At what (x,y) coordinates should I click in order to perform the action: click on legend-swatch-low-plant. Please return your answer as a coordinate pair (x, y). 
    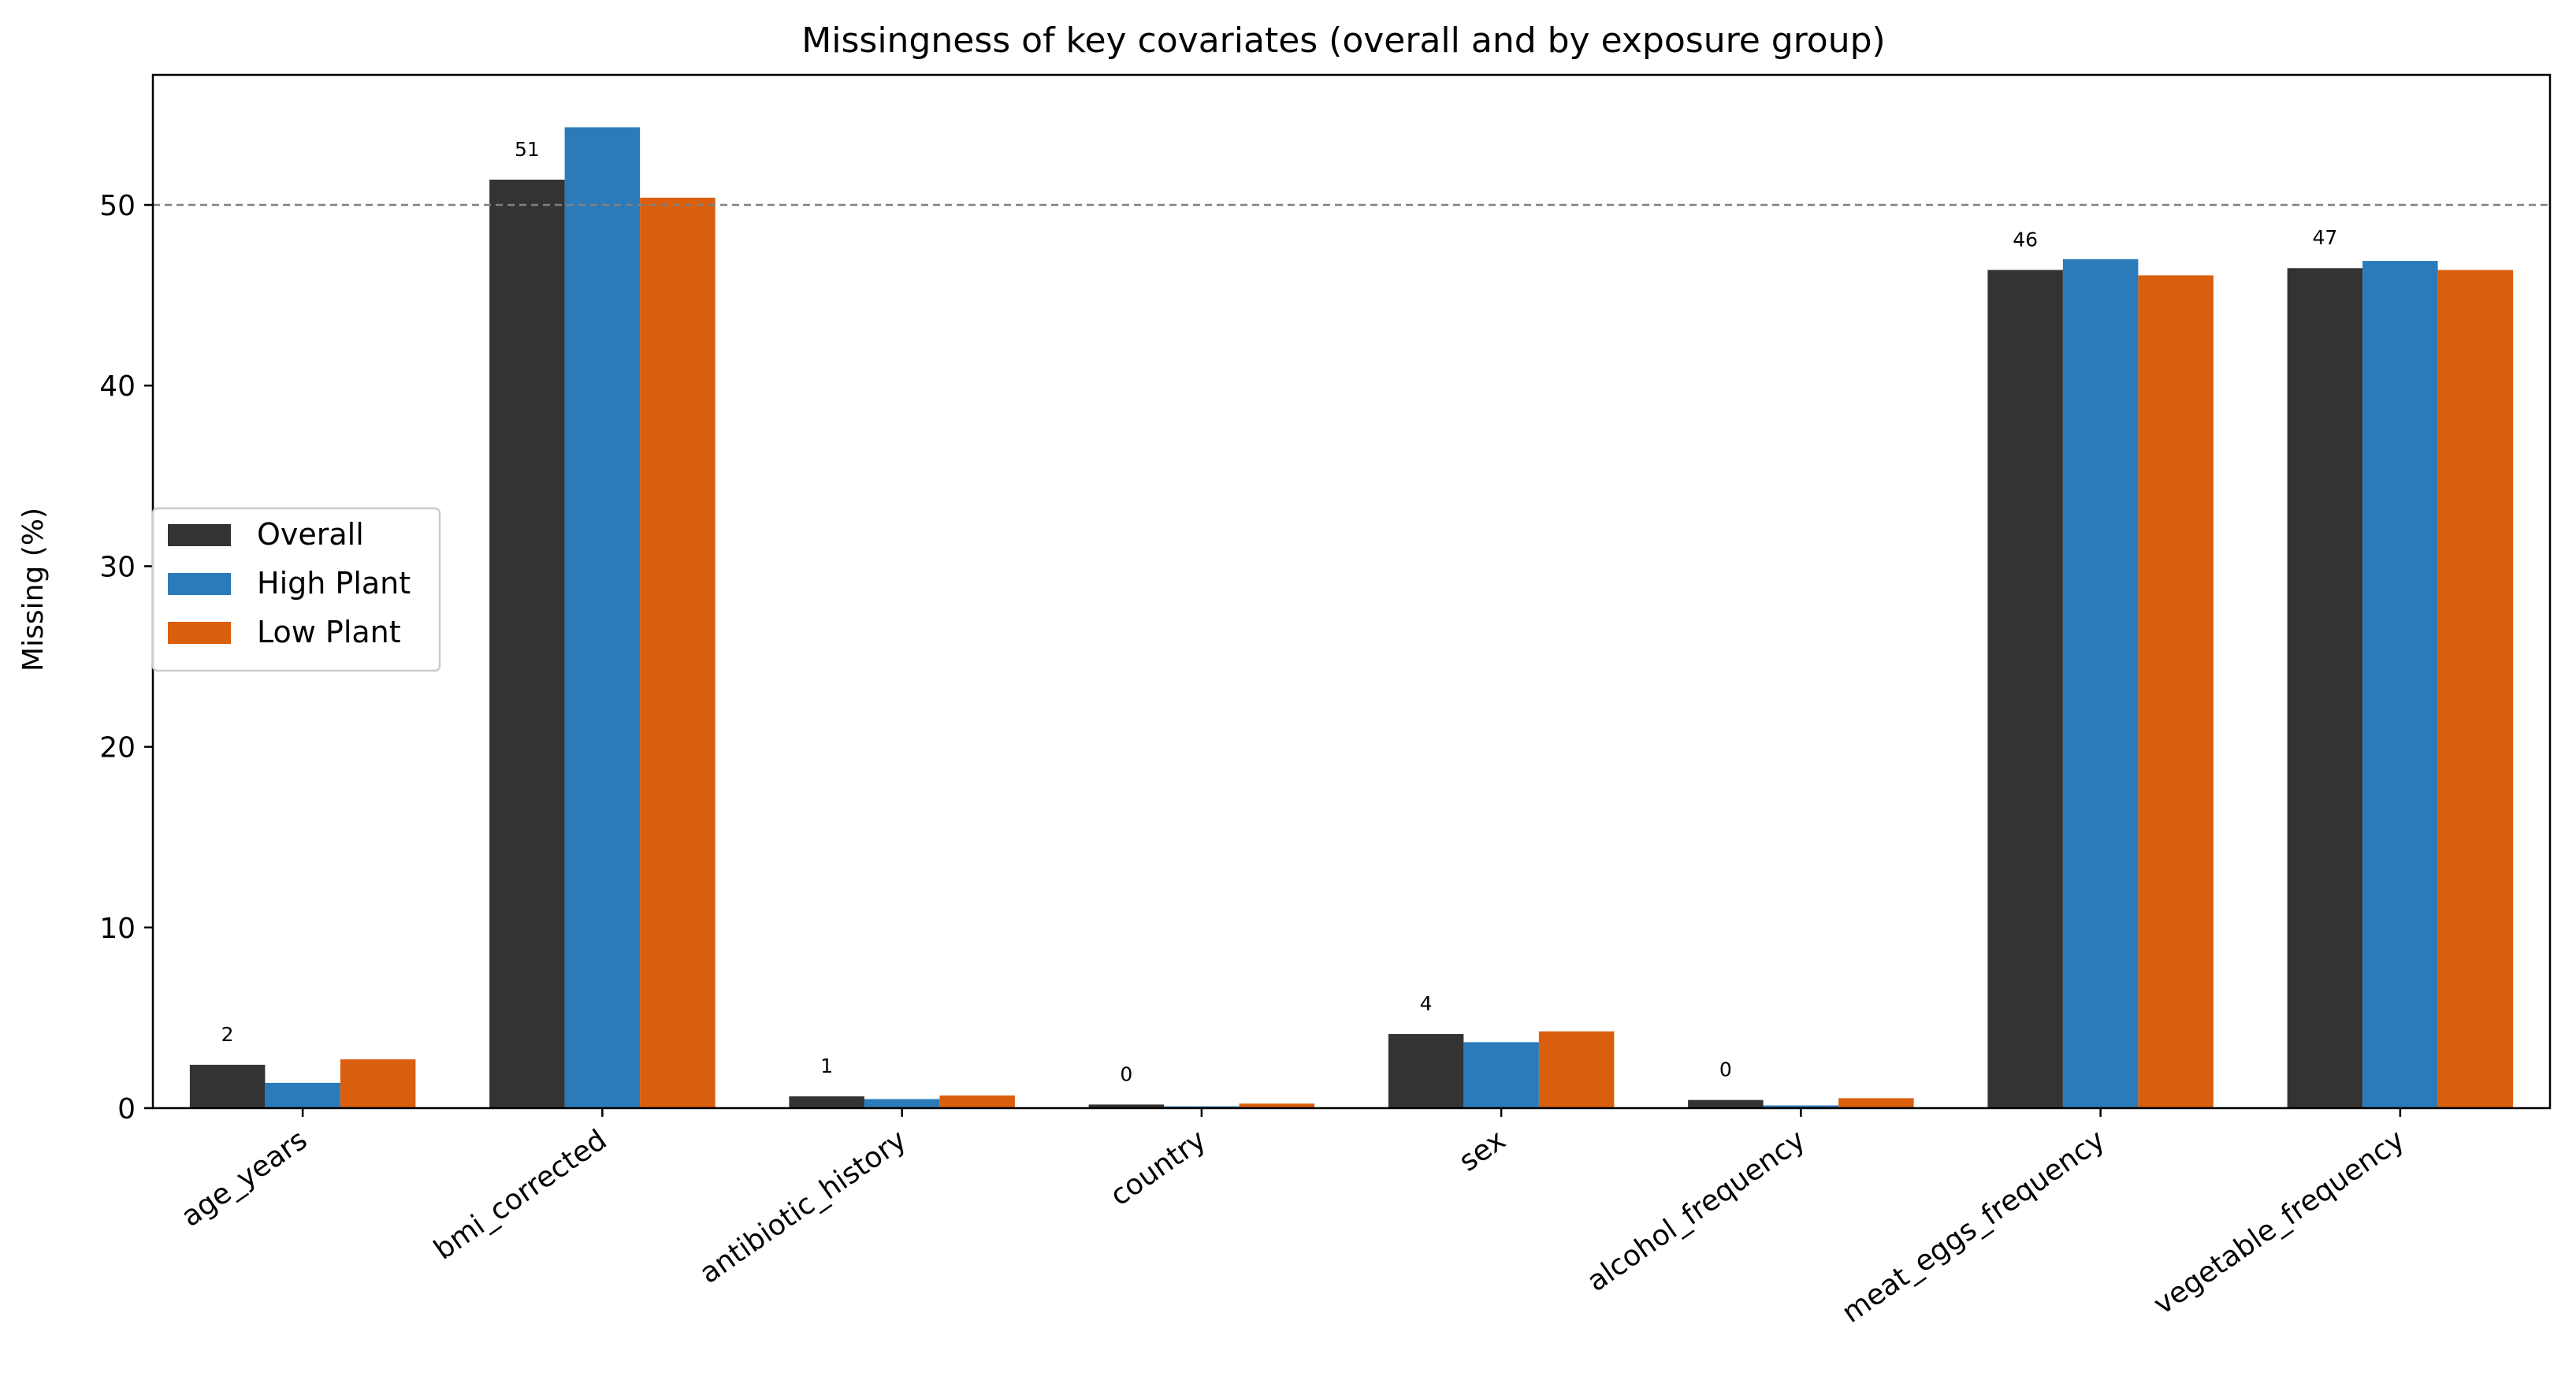
    Looking at the image, I should click on (199, 633).